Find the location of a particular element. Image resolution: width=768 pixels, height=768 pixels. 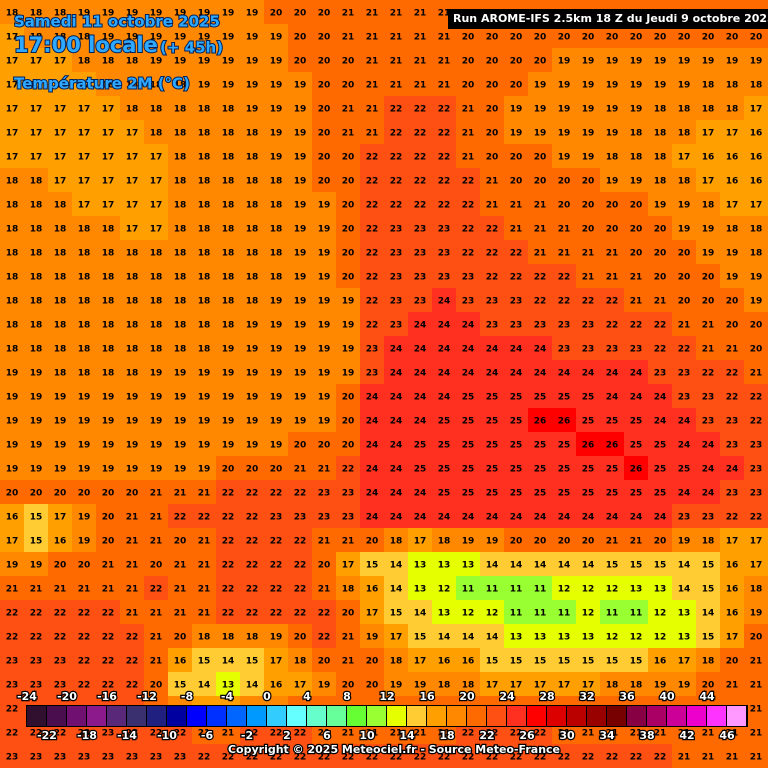

scale-label: 10 is located at coordinates (367, 735).